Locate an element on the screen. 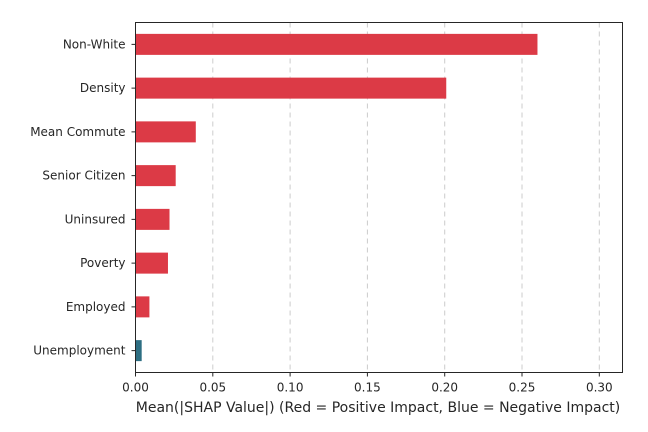 The width and height of the screenshot is (648, 432). x-tick-label: 0.30 is located at coordinates (599, 388).